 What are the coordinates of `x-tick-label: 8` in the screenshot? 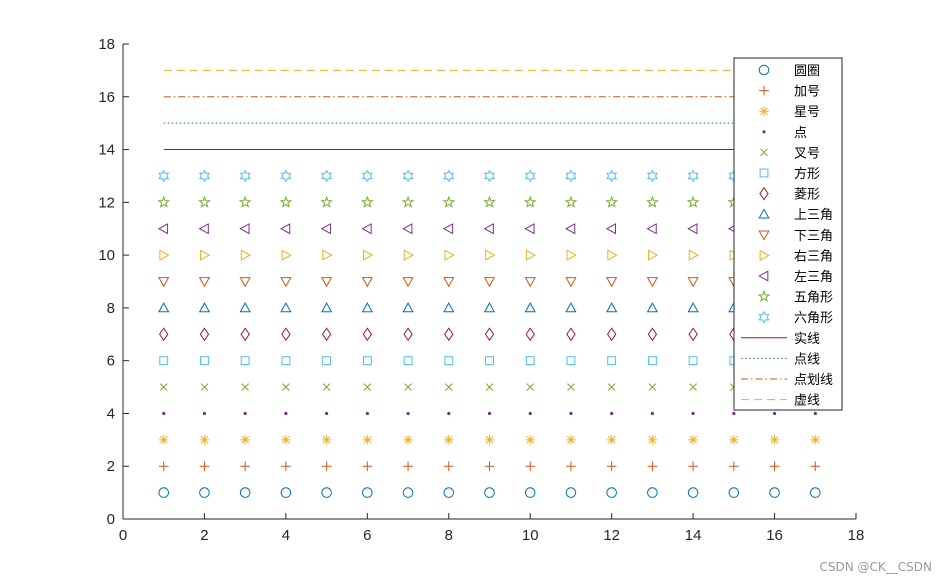 It's located at (449, 535).